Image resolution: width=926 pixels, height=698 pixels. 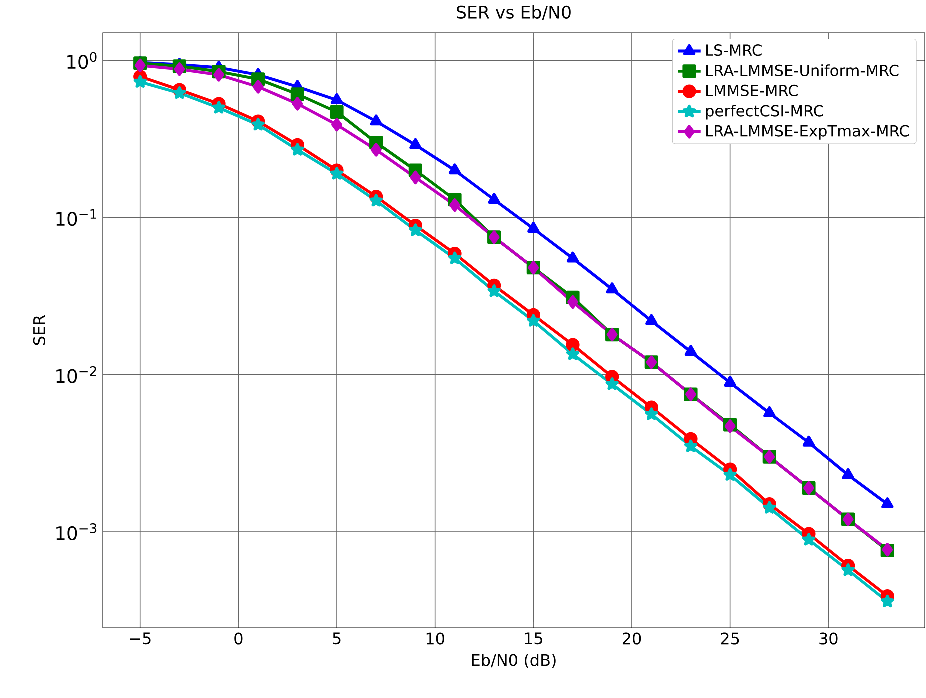 What do you see at coordinates (632, 638) in the screenshot?
I see `x-tick-label: 20` at bounding box center [632, 638].